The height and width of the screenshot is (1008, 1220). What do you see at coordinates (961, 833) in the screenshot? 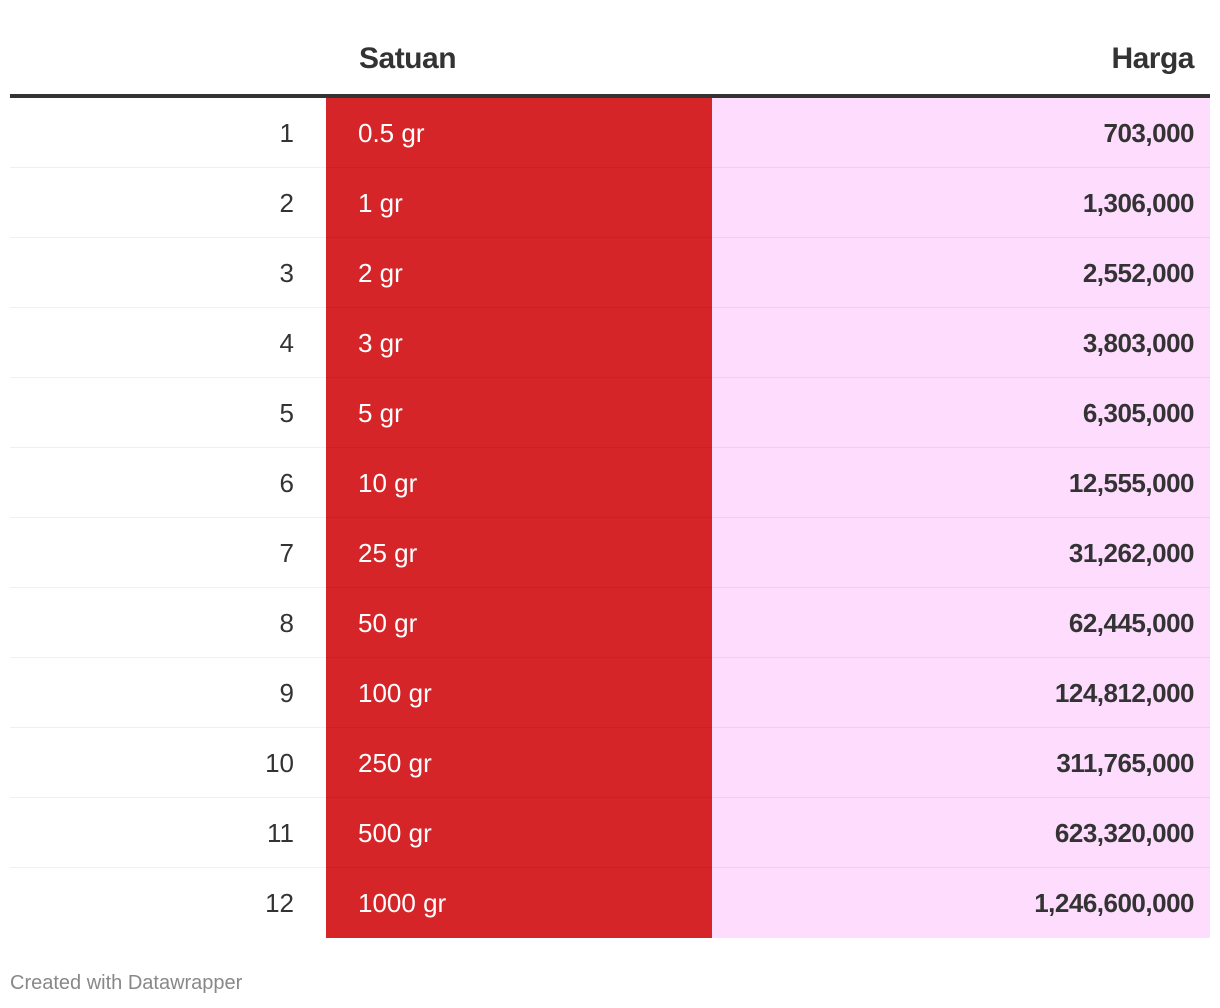
I see `harga-cell: 623,320,000` at bounding box center [961, 833].